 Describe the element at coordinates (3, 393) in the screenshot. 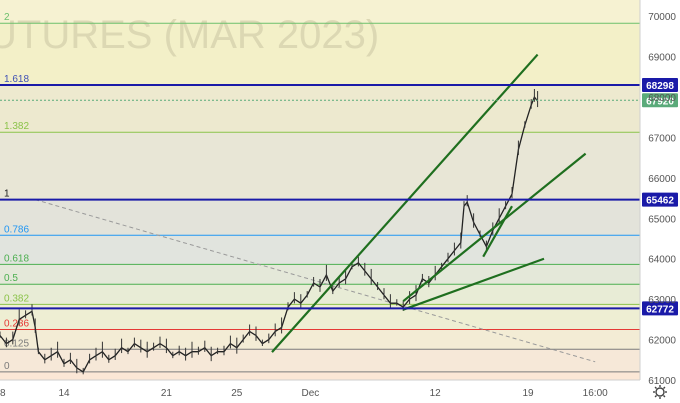

I see `x-tick-label: 8` at that location.